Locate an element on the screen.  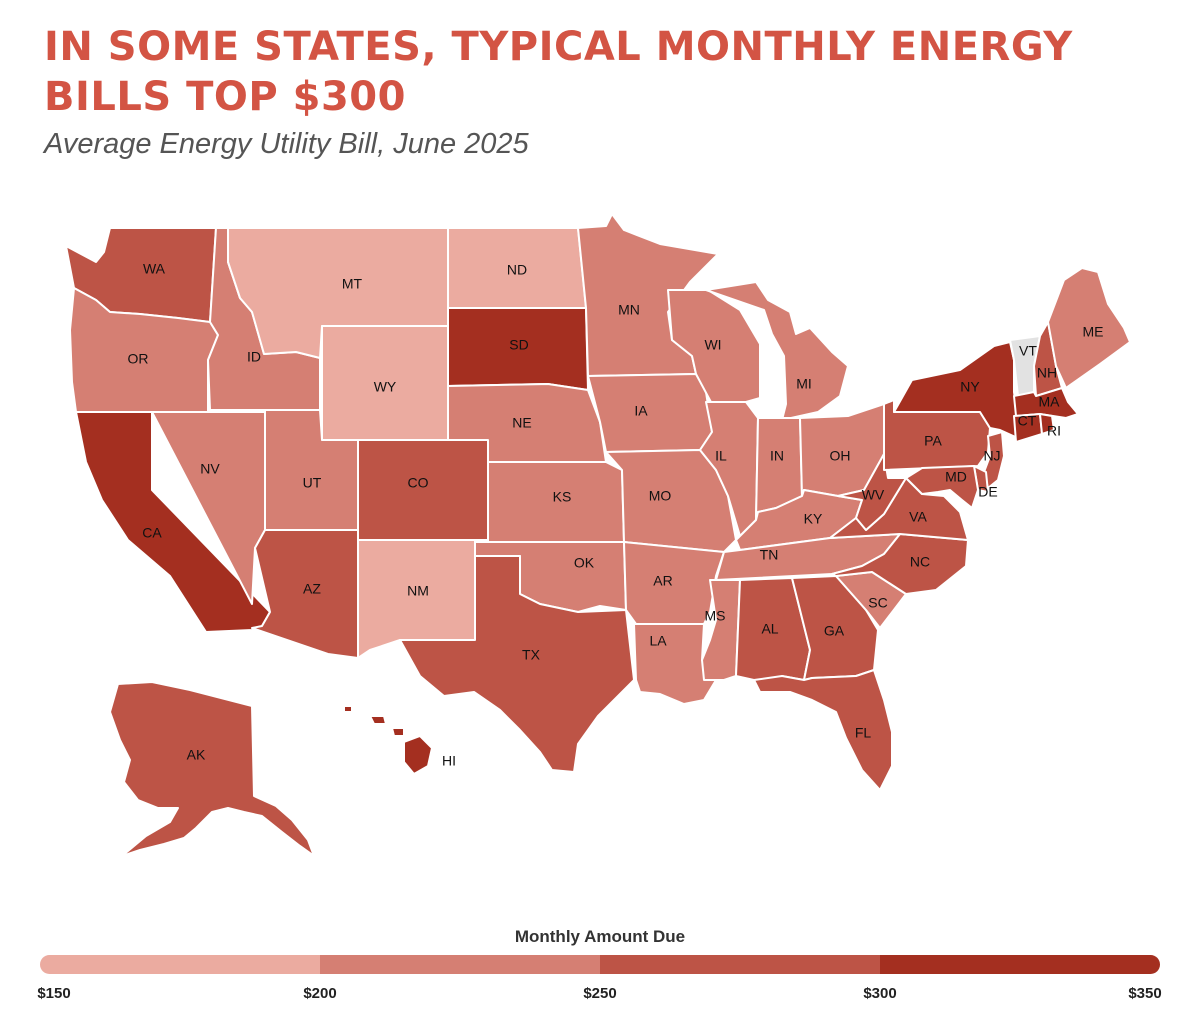
state-label-ga: GA is located at coordinates (834, 631).